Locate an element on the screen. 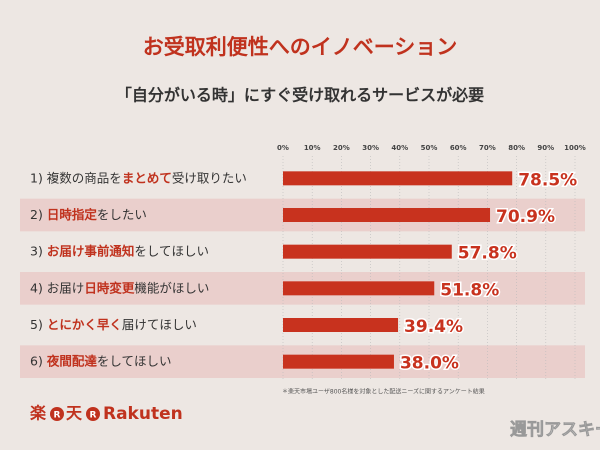  category-label: 3) お届け事前通知をしてほしい is located at coordinates (119, 250).